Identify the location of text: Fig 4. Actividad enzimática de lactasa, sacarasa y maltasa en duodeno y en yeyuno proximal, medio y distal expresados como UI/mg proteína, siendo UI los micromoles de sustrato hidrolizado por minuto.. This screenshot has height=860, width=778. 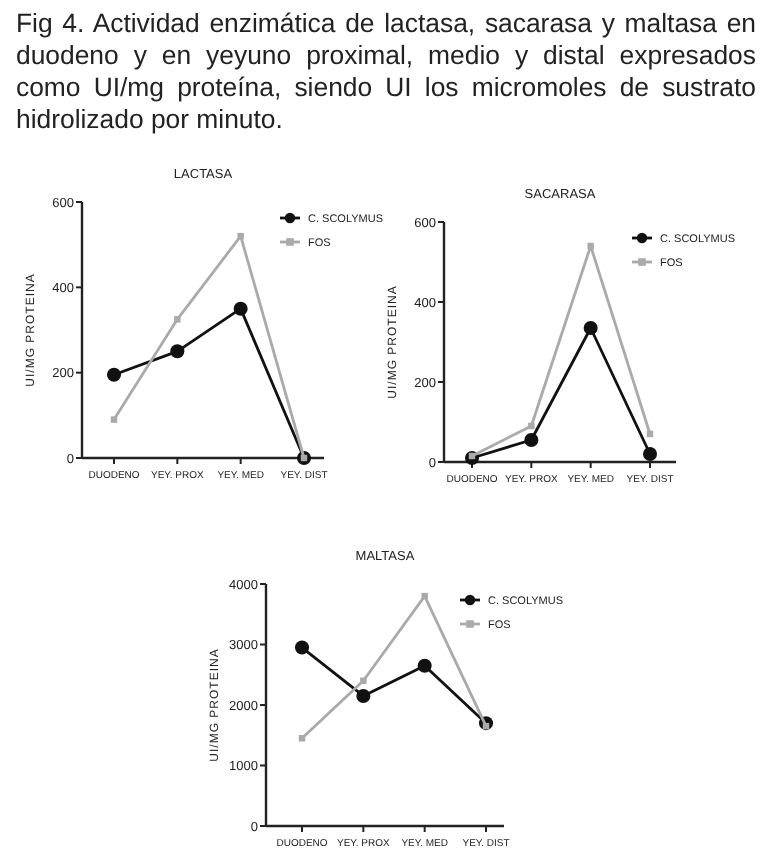
(386, 72).